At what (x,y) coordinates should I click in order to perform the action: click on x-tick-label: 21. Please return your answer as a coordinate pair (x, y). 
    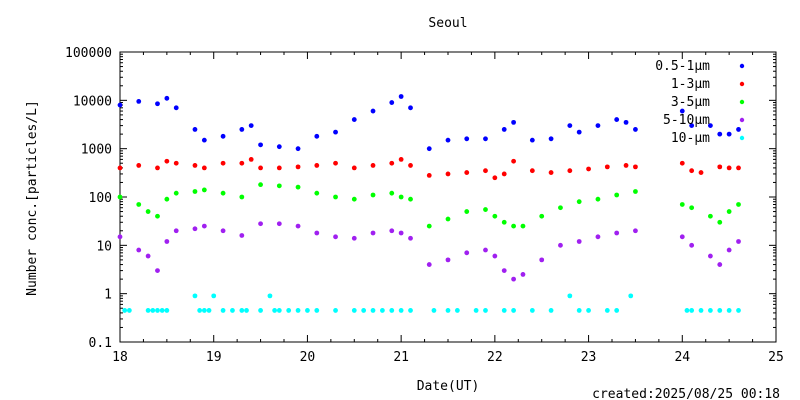
    Looking at the image, I should click on (401, 357).